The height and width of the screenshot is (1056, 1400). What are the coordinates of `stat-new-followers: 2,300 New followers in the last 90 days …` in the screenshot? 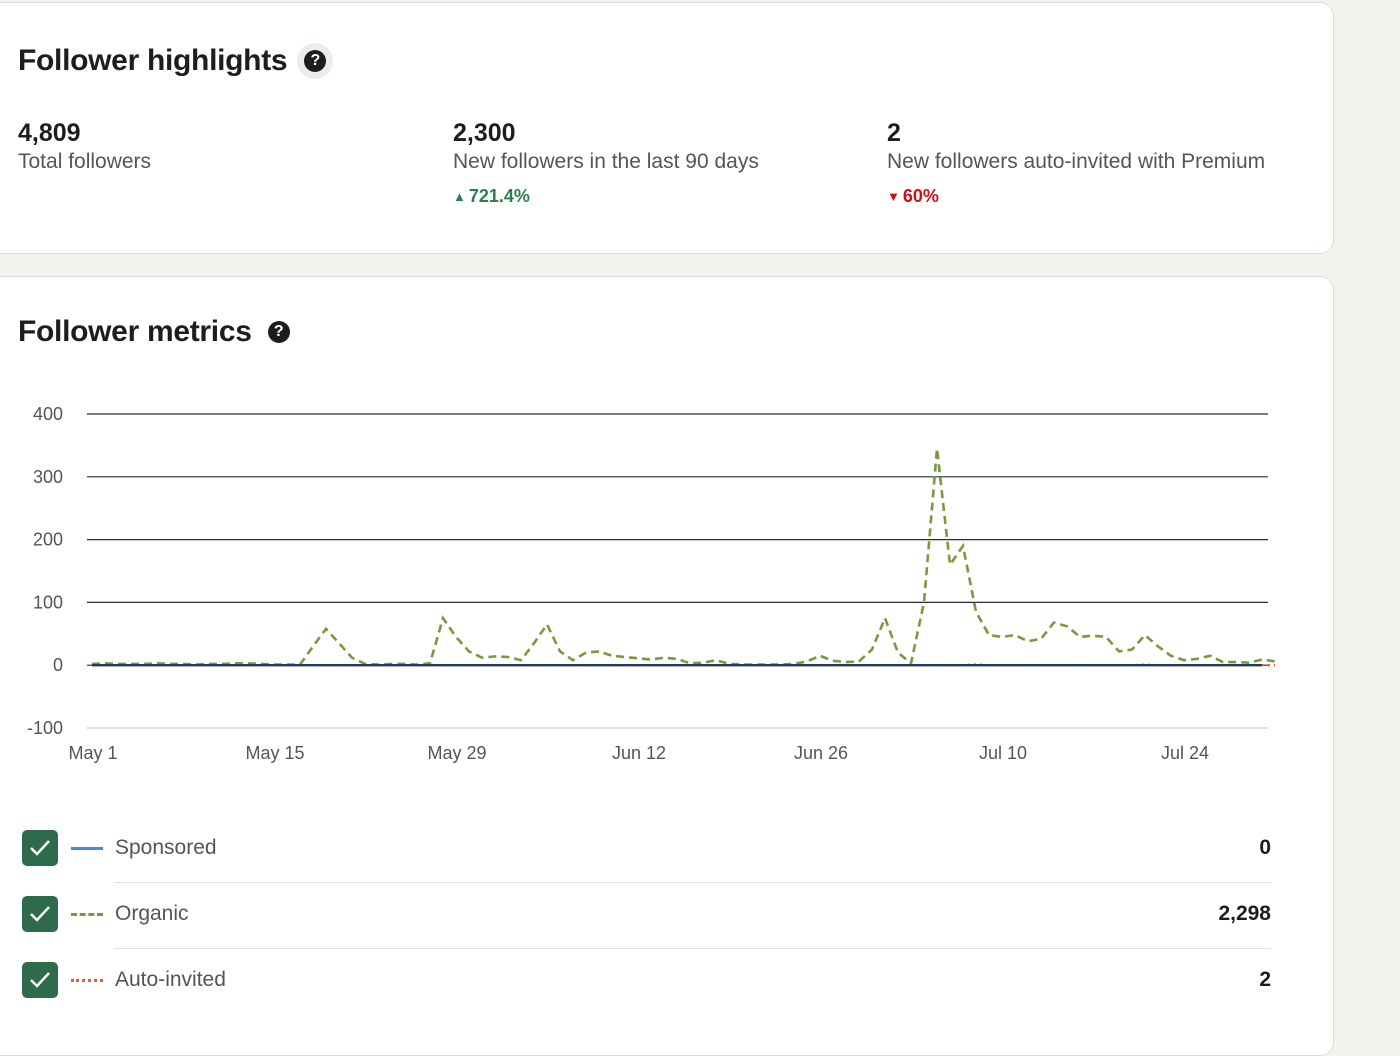 It's located at (606, 162).